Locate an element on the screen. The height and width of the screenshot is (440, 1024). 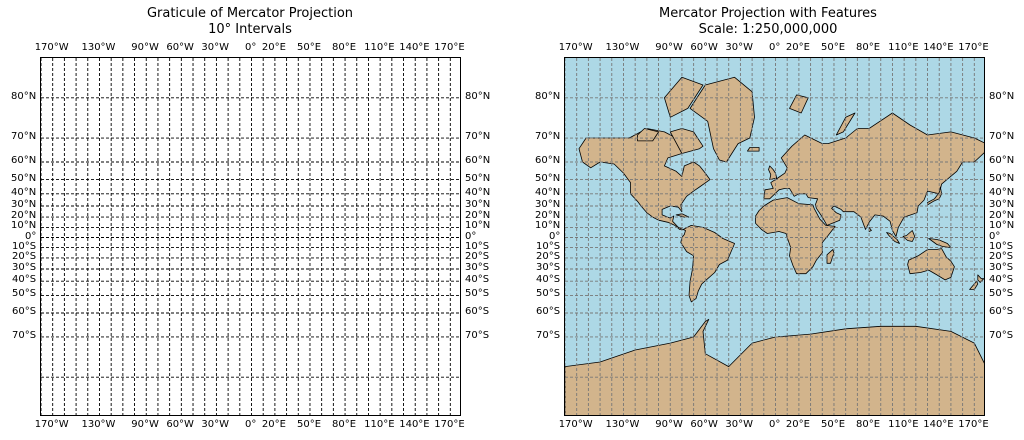
landmass-ellesmere is located at coordinates (684, 97).